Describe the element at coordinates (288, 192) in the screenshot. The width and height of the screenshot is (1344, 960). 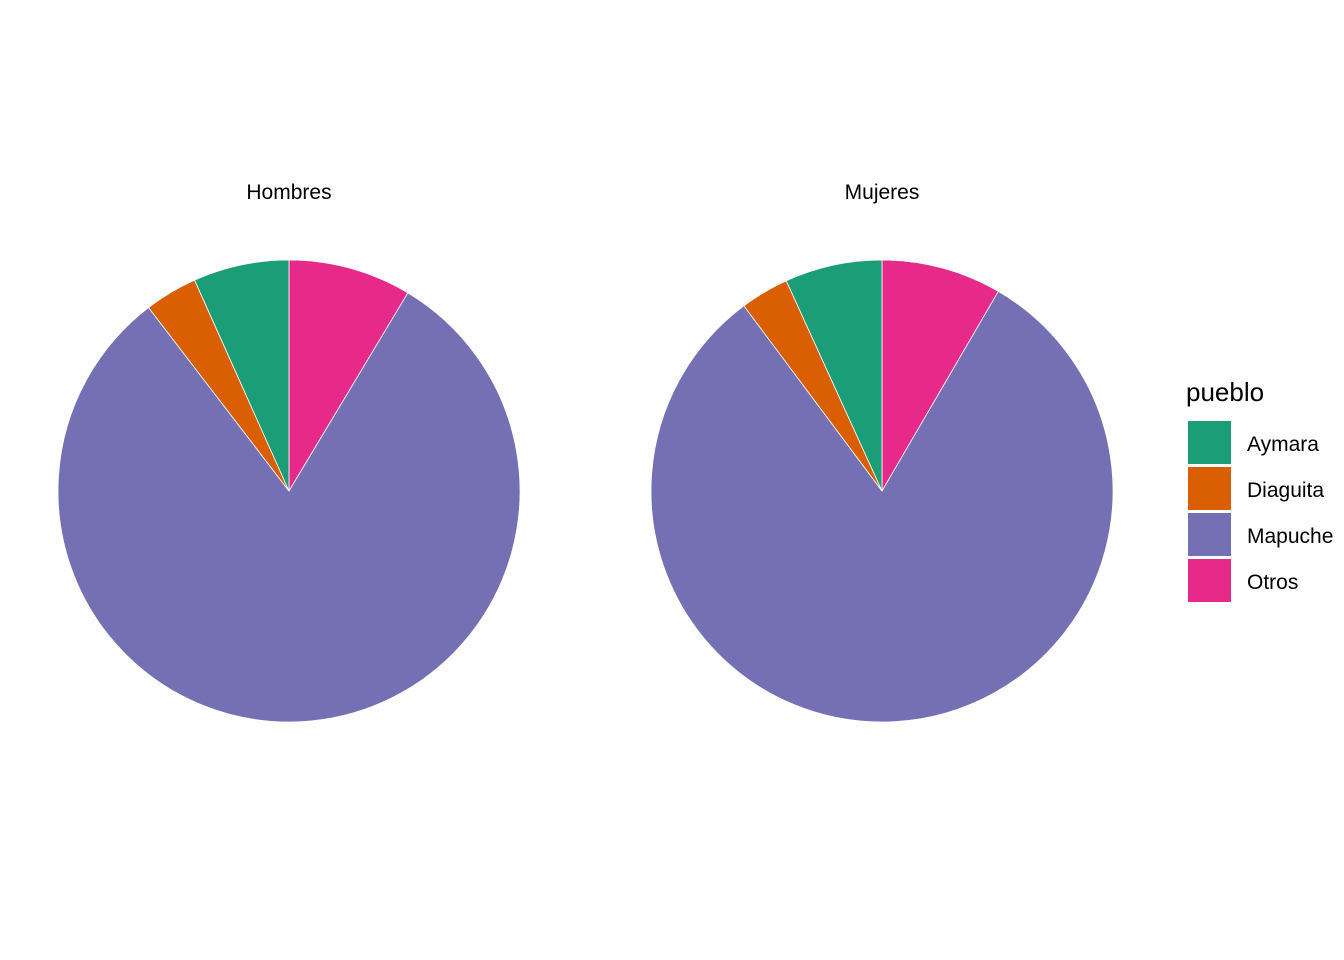
I see `facet-title-hombres: Hombres` at that location.